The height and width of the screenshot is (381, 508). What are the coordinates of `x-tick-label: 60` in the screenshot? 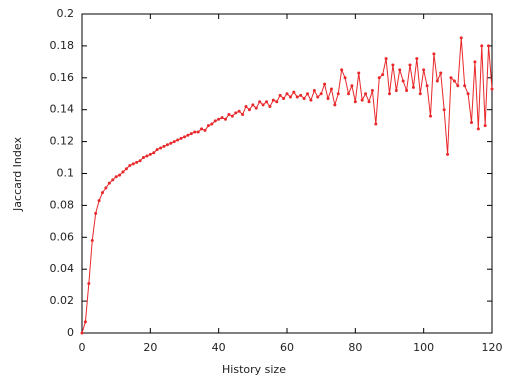 It's located at (287, 347).